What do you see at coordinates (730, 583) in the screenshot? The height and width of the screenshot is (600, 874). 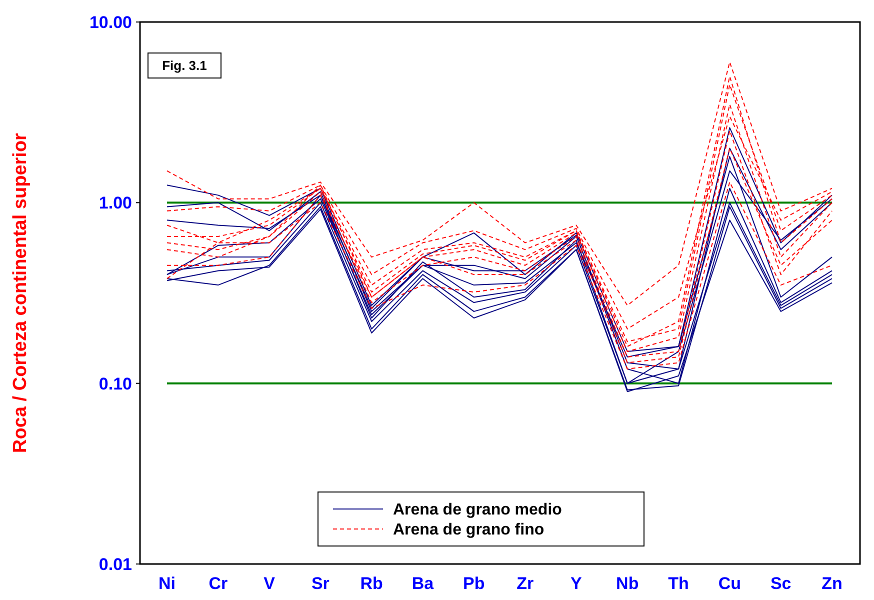 I see `x-tick-label: Cu` at bounding box center [730, 583].